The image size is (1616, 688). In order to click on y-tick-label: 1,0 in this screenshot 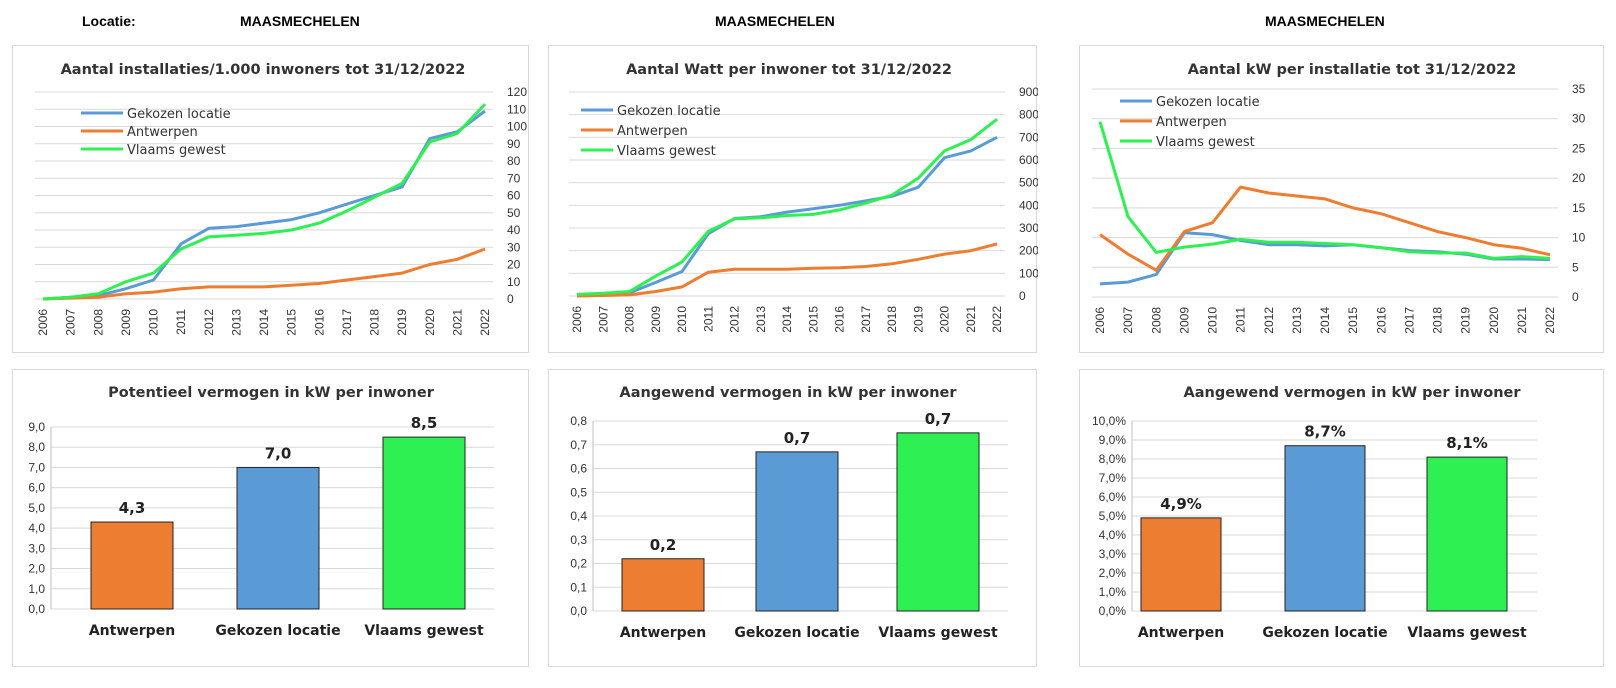, I will do `click(36, 589)`.